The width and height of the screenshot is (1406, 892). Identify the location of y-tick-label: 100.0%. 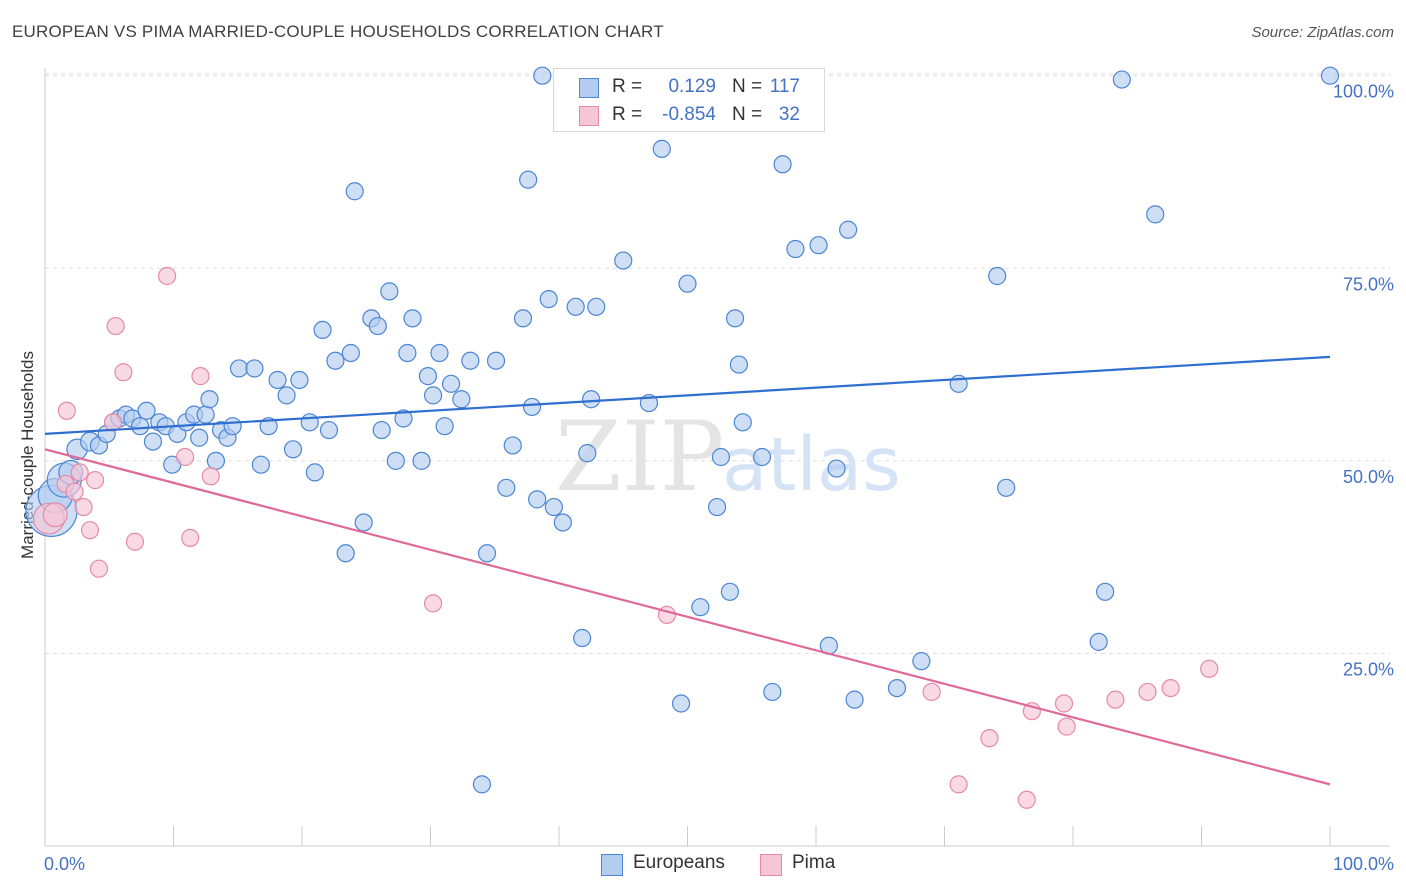
(1363, 92).